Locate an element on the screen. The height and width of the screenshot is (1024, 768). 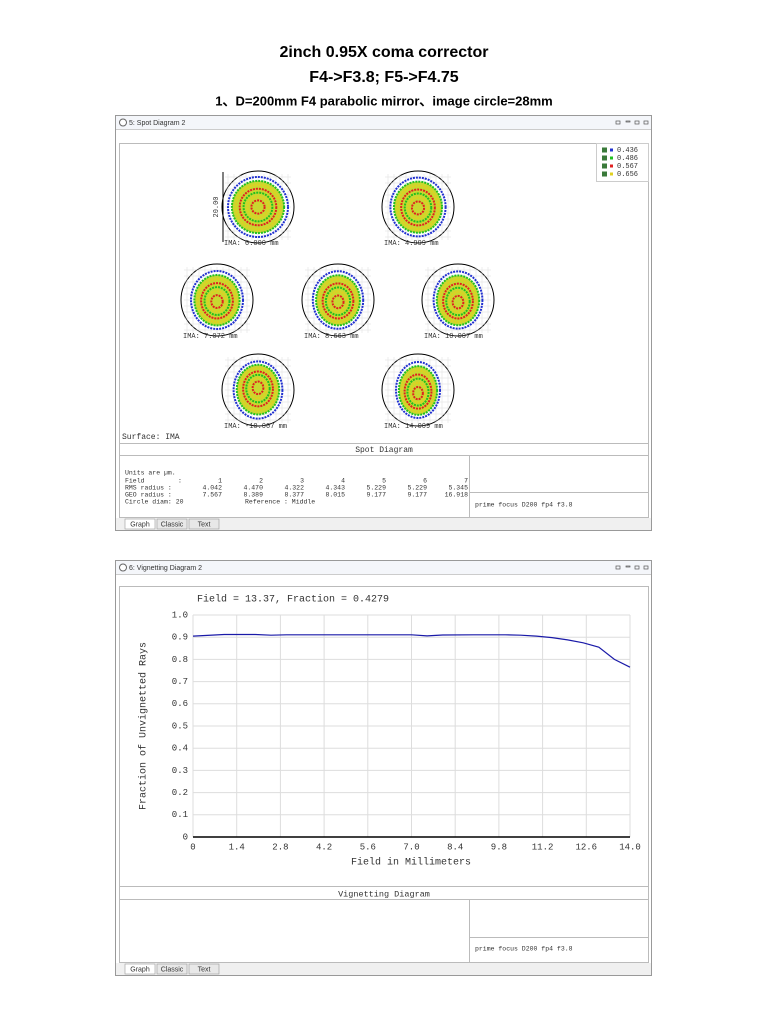
x-tick-label: 14.0 is located at coordinates (630, 847).